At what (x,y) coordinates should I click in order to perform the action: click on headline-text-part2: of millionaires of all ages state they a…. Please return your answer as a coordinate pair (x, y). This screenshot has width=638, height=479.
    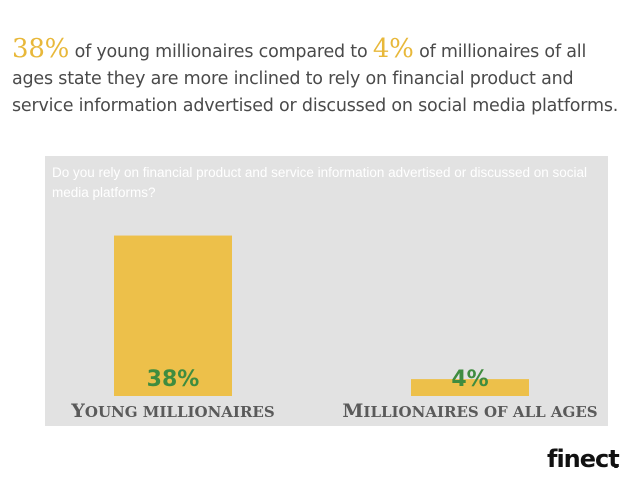
    Looking at the image, I should click on (315, 79).